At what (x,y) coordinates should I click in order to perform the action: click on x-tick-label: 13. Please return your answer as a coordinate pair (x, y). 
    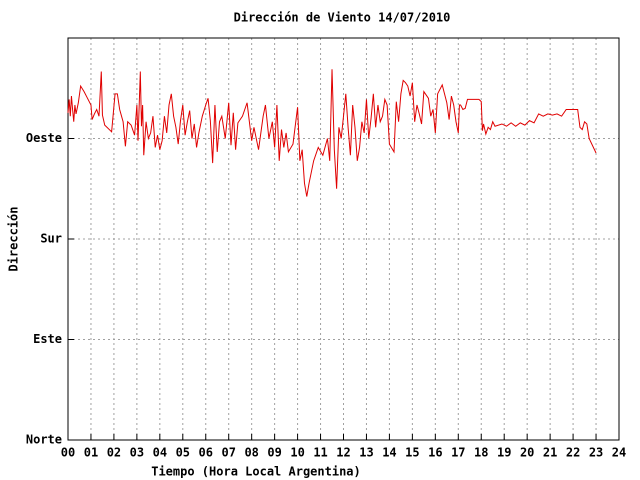
    Looking at the image, I should click on (366, 453).